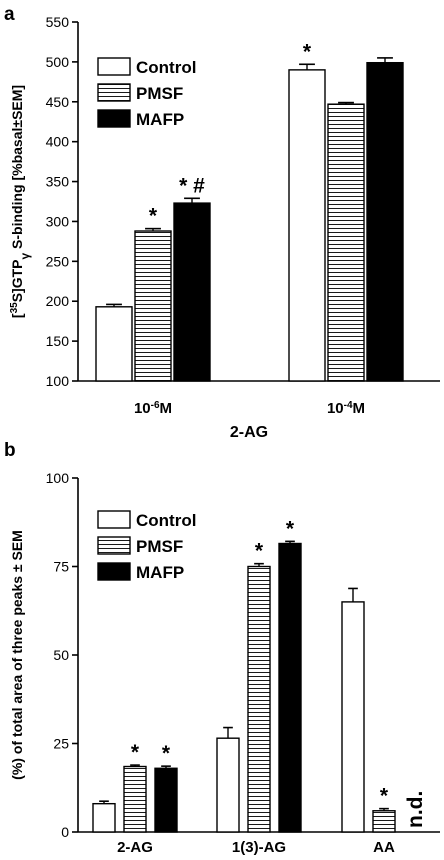 The image size is (444, 860). What do you see at coordinates (58, 261) in the screenshot?
I see `y-tick-label: 250` at bounding box center [58, 261].